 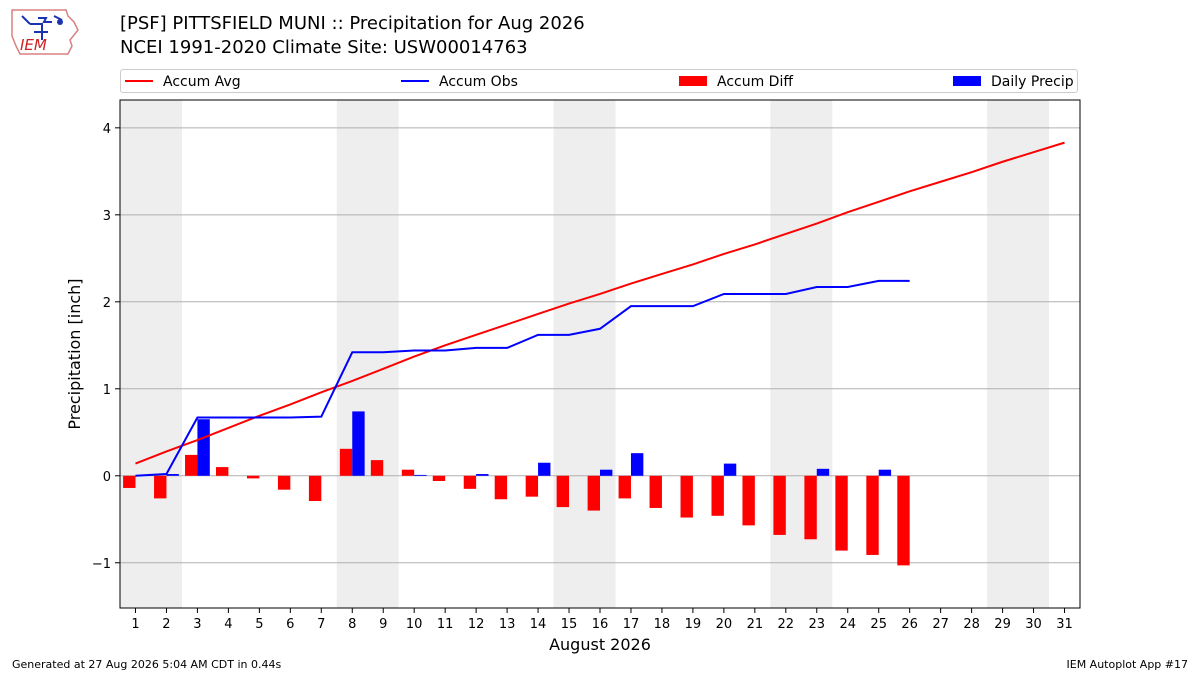 I want to click on y-tick-label: −1, so click(x=101, y=564).